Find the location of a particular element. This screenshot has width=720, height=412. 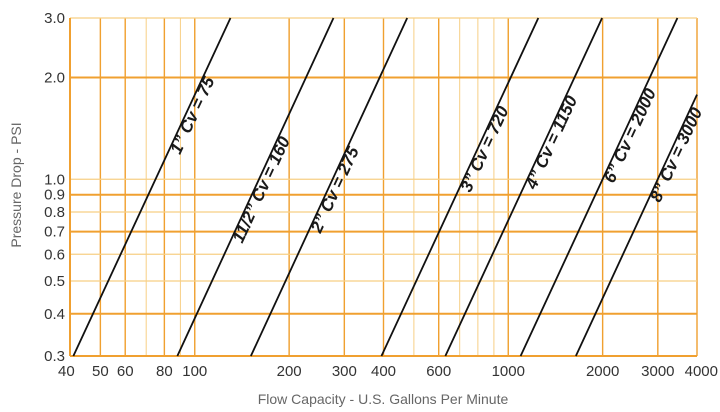

x-axis-title: Flow Capacity - U.S. Gallons Per Minute is located at coordinates (383, 399).